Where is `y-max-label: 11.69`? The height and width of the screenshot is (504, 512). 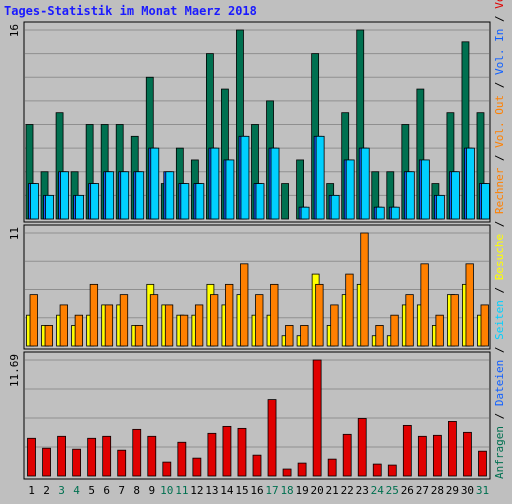 y-max-label: 11.69 is located at coordinates (14, 370).